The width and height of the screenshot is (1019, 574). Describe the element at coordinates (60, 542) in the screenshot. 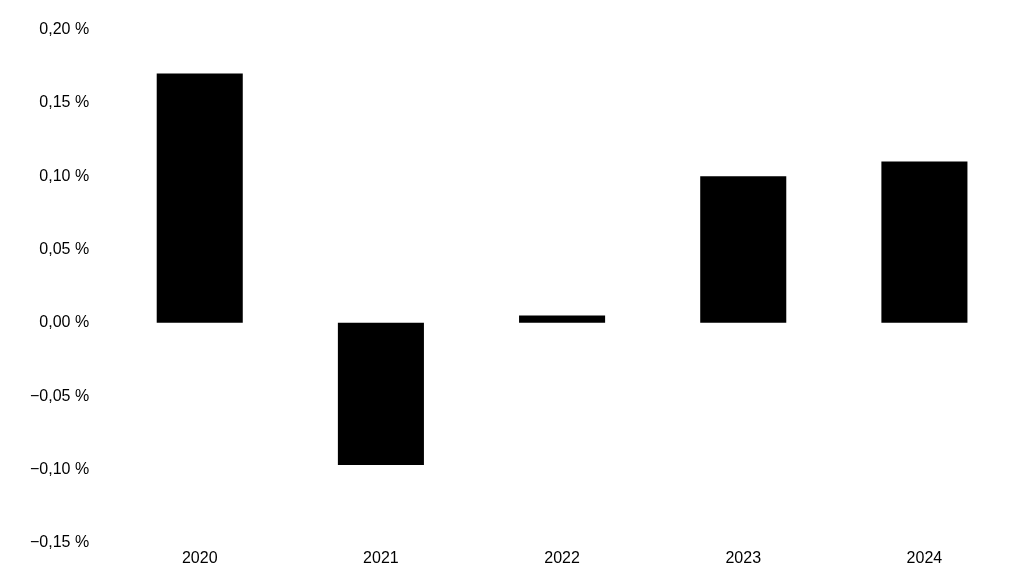

I see `y-tick-label: −0,15 %` at that location.